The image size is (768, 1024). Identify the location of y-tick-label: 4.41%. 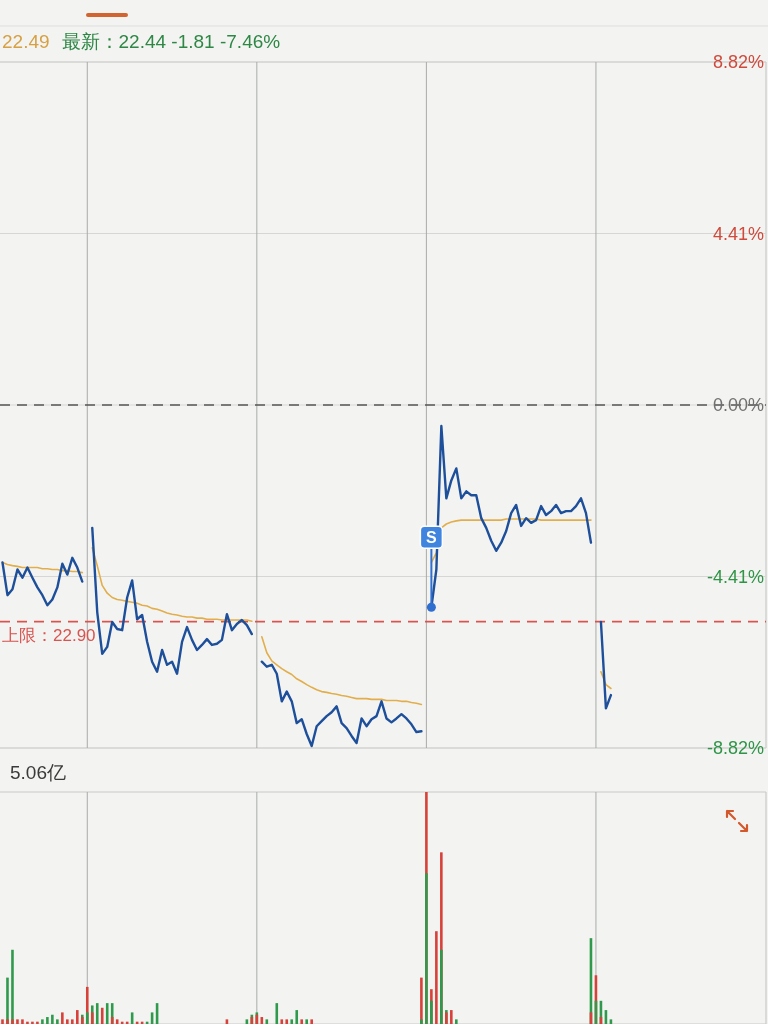
(738, 233).